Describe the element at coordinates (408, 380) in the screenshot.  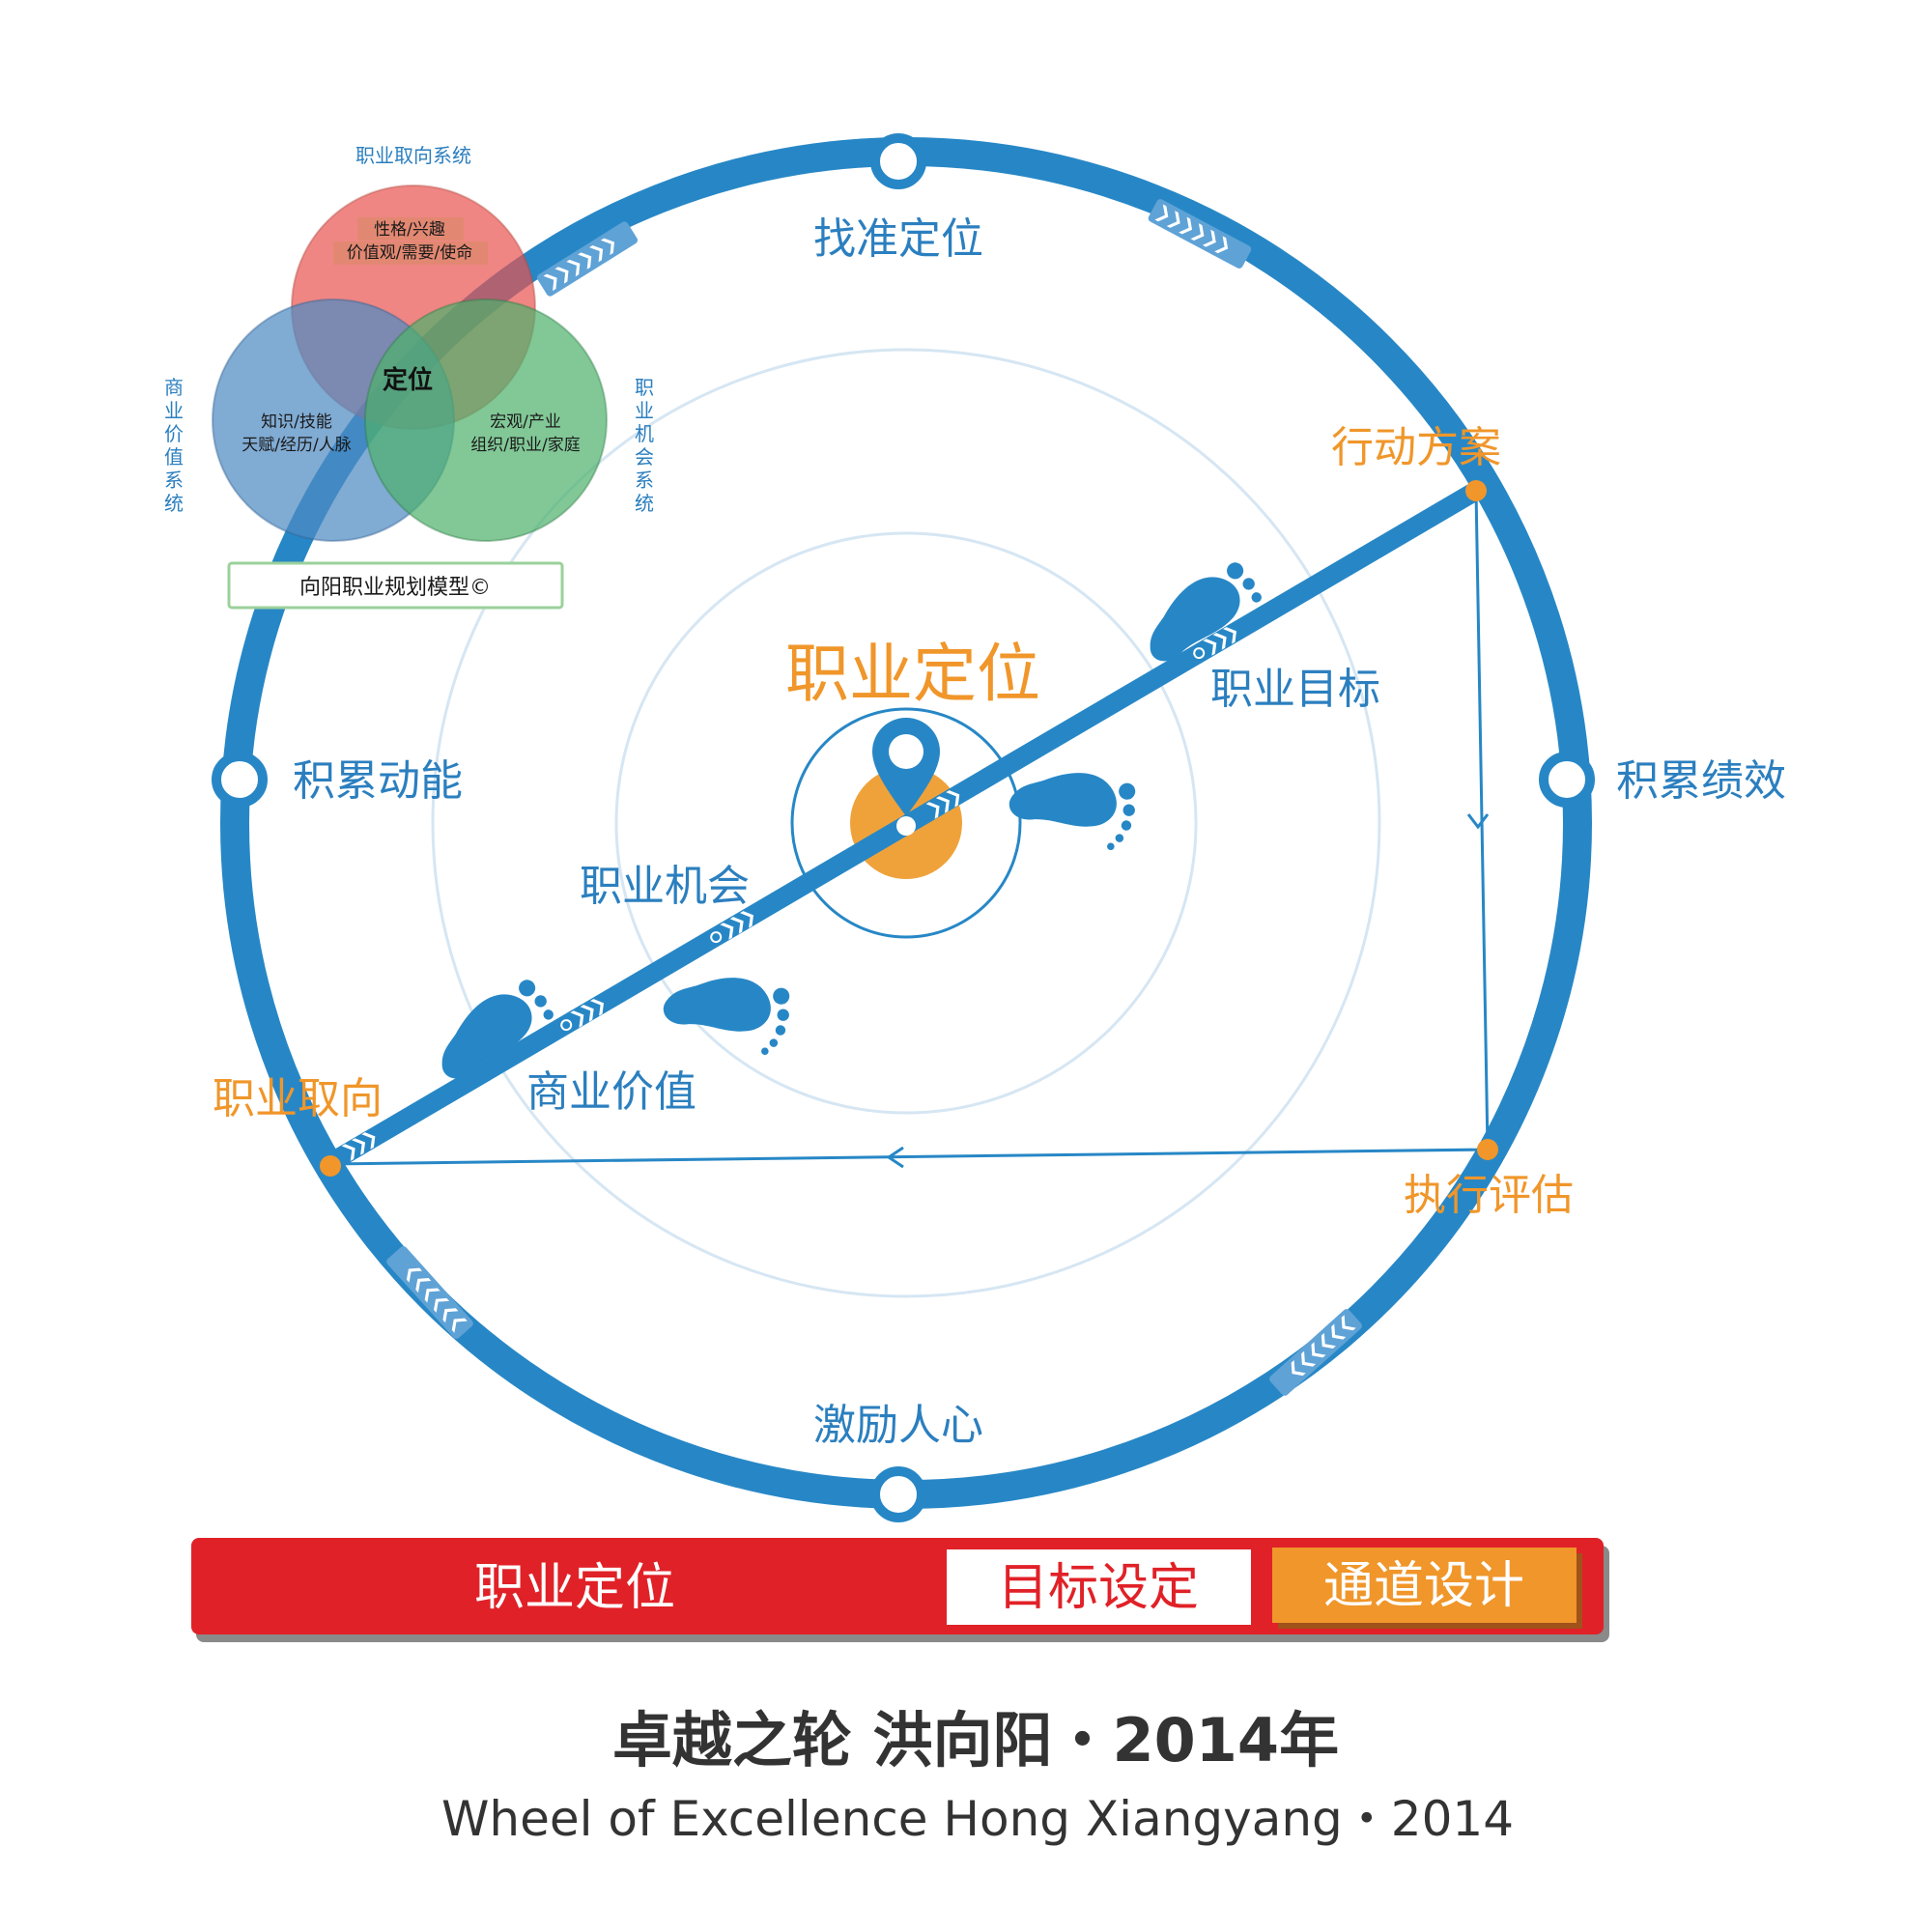
I see `venn-center-label: 定位` at that location.